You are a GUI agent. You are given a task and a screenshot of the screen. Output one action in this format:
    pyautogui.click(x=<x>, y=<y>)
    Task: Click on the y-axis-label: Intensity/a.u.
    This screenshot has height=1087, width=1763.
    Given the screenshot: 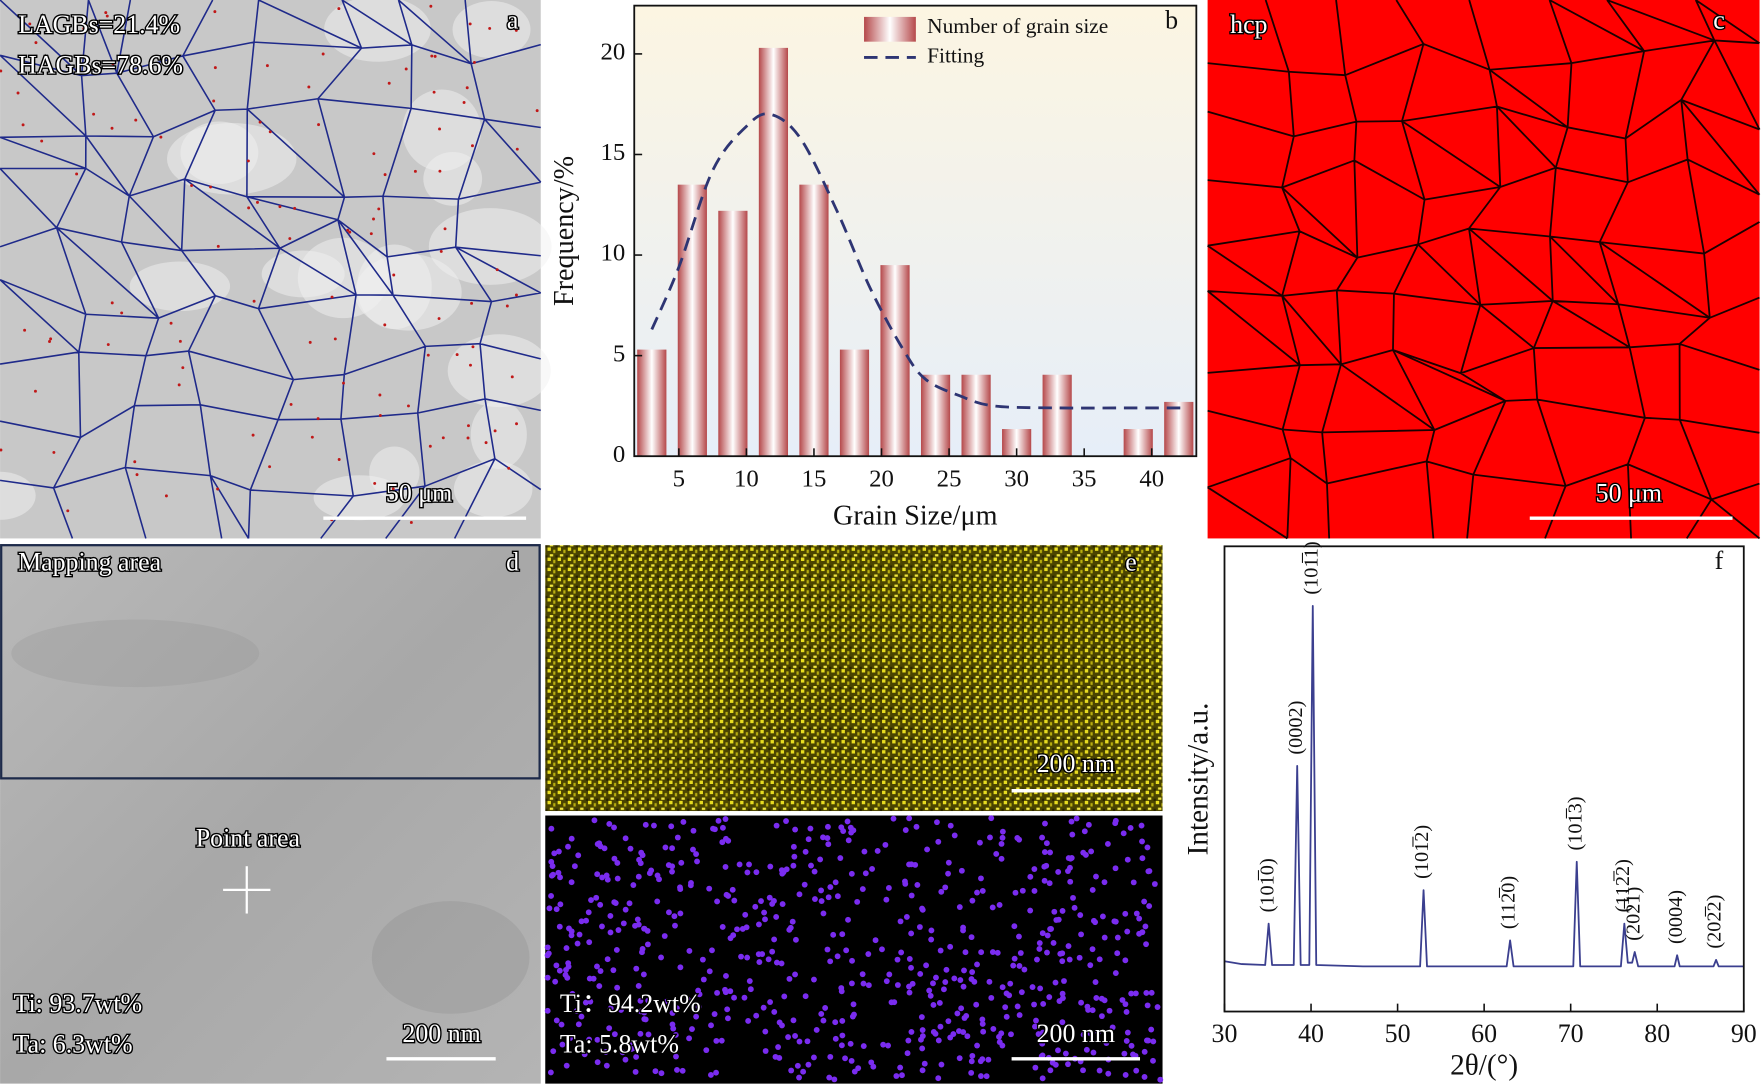 What is the action you would take?
    pyautogui.click(x=1199, y=779)
    